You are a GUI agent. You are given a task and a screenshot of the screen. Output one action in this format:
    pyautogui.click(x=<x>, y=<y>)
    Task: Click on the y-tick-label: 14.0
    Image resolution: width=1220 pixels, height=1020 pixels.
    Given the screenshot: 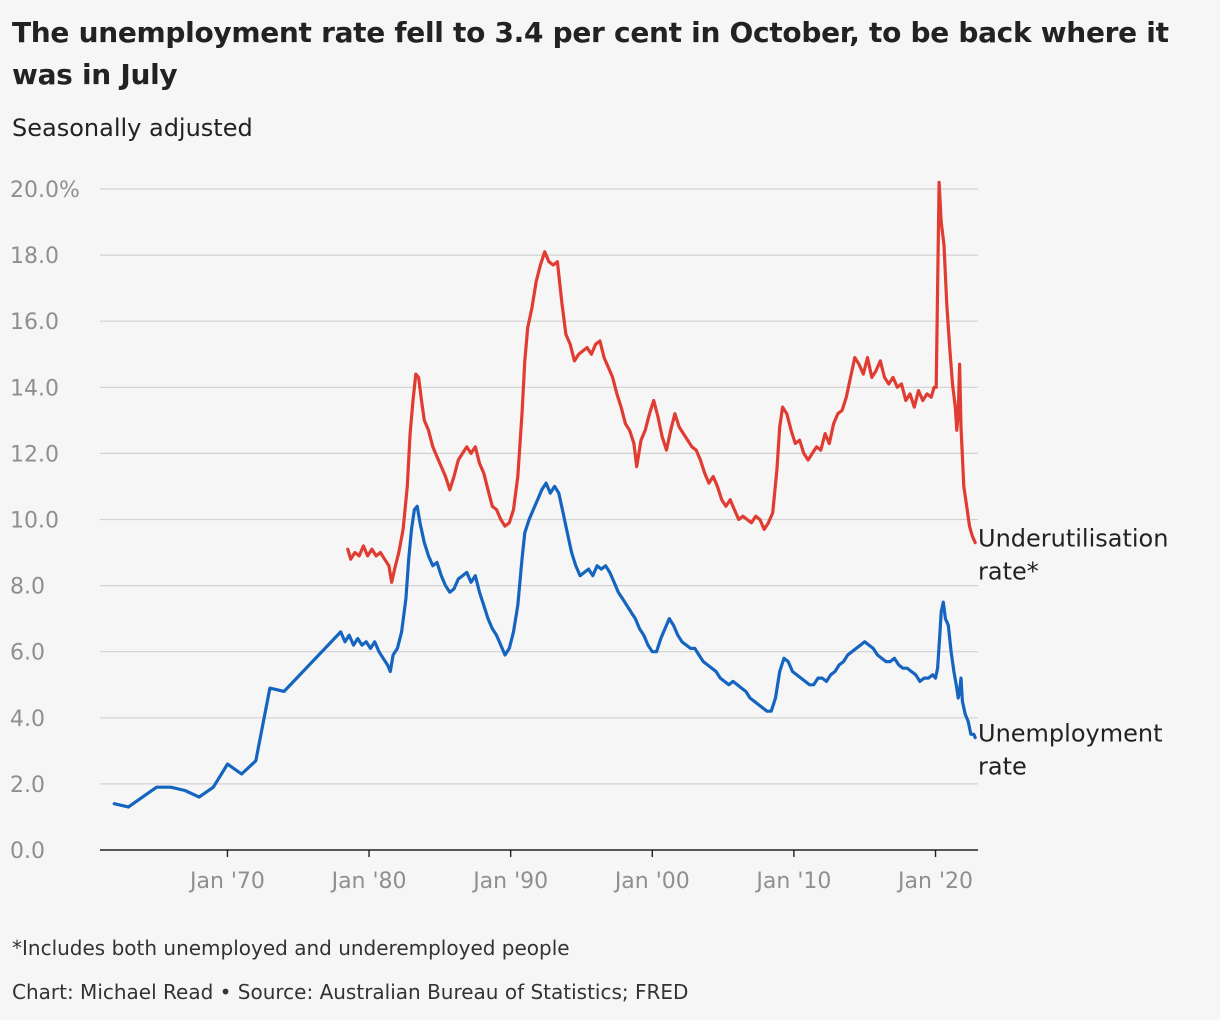 What is the action you would take?
    pyautogui.click(x=34, y=388)
    